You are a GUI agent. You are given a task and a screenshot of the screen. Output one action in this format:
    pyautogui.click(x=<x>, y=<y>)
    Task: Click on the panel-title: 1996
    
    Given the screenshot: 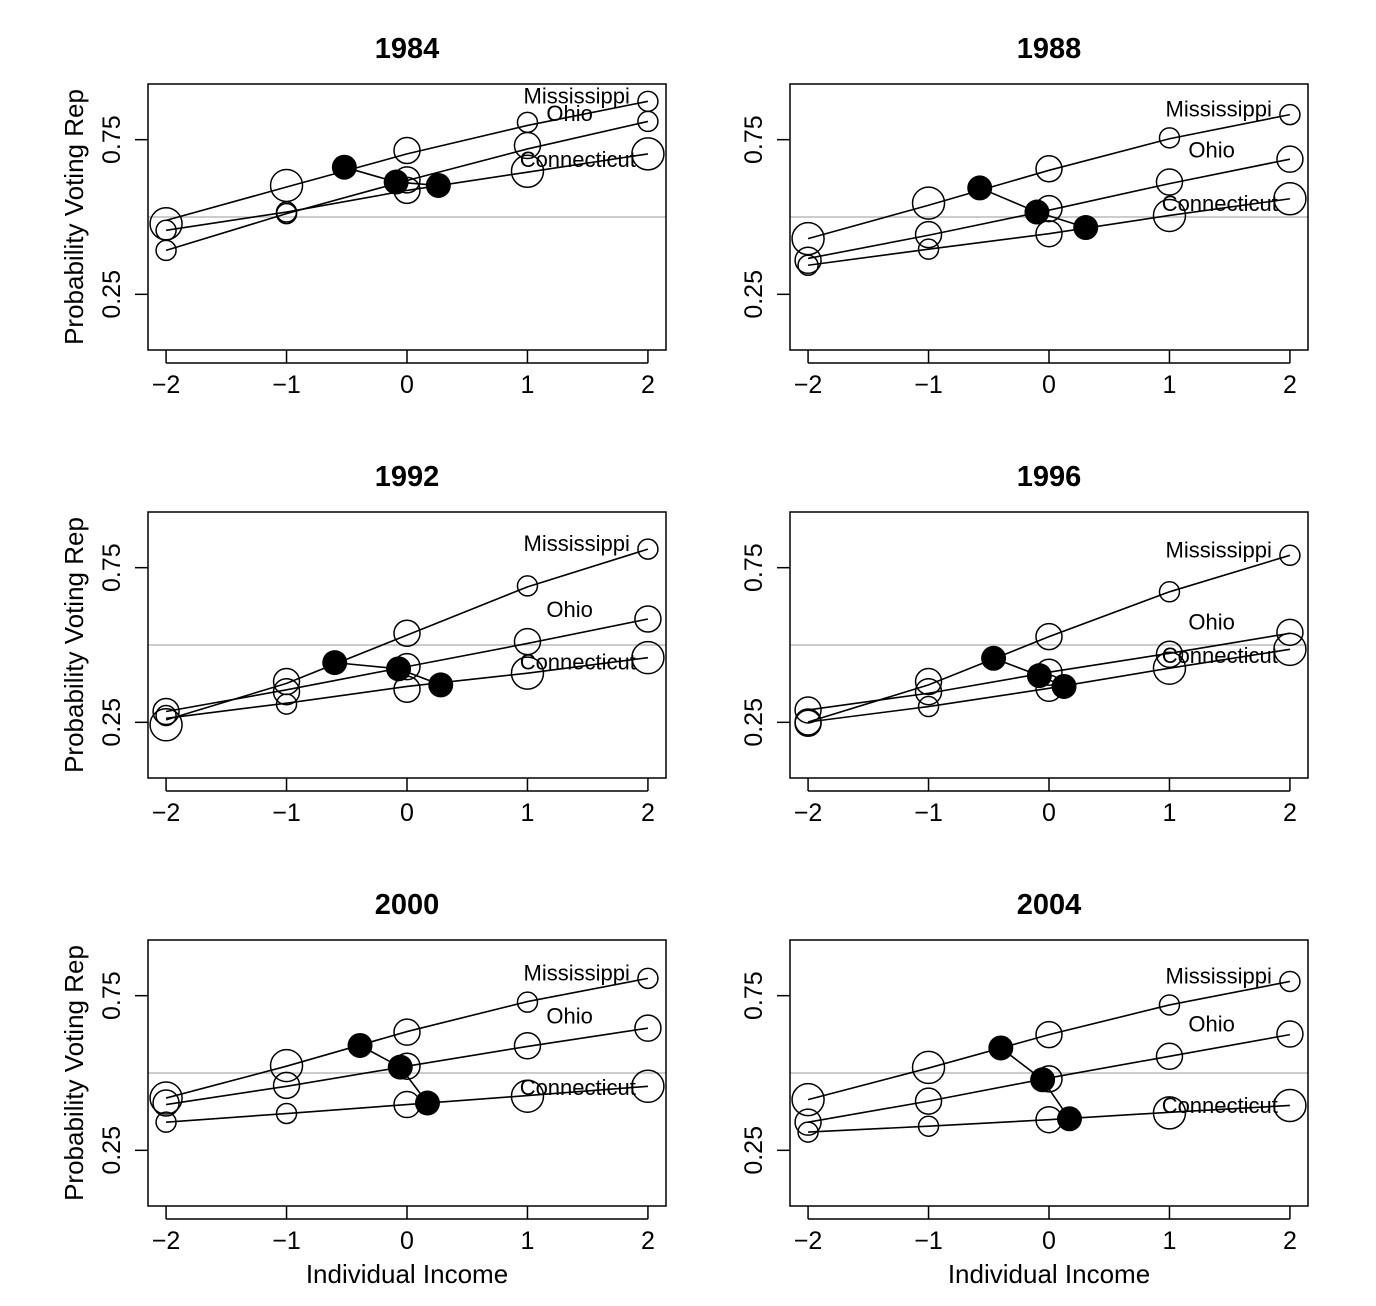 What is the action you would take?
    pyautogui.click(x=1049, y=477)
    